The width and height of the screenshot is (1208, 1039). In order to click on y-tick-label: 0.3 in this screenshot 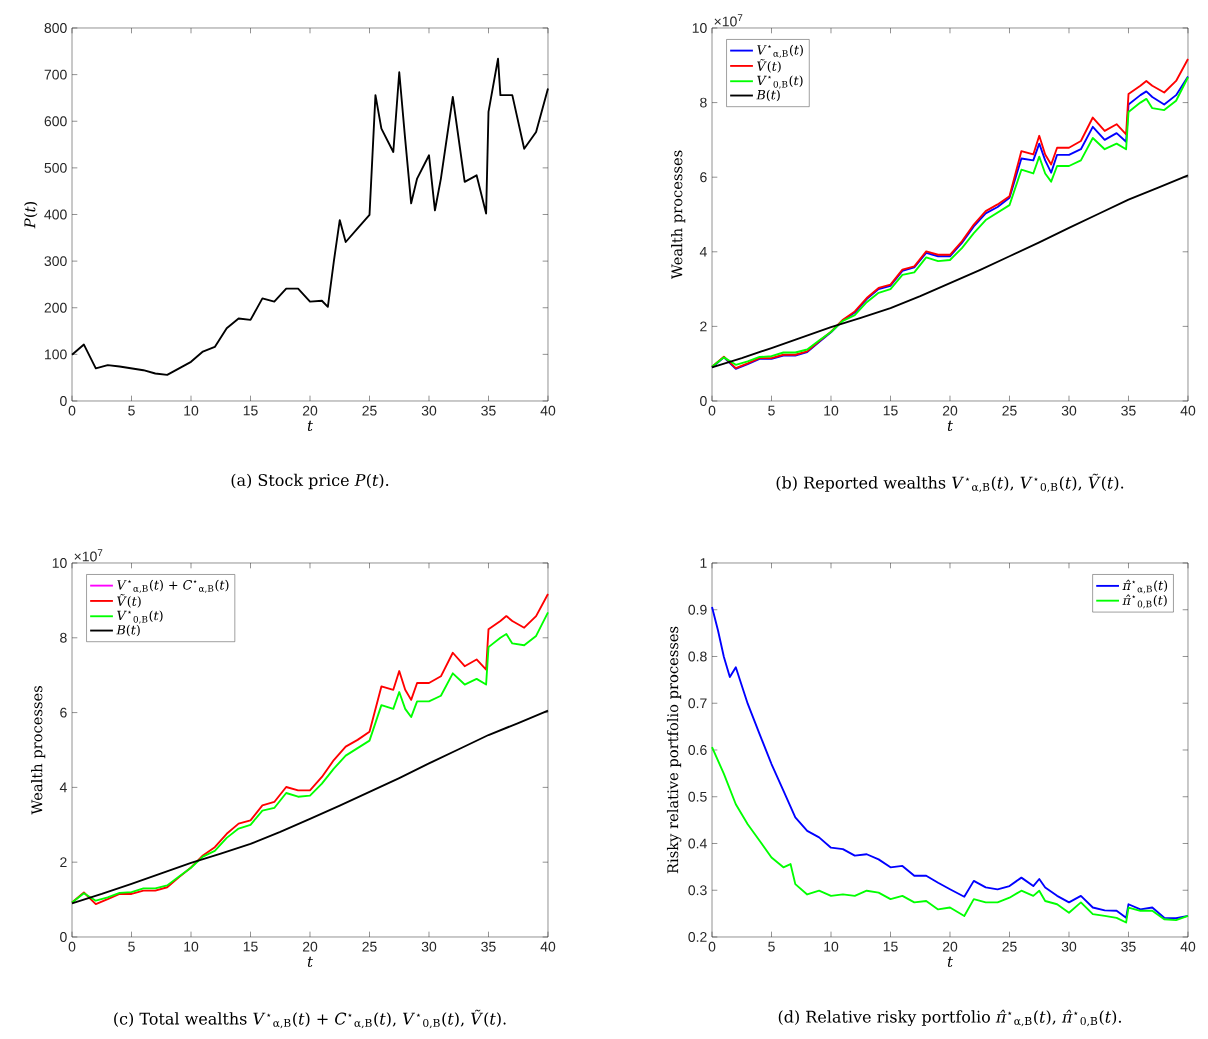, I will do `click(697, 890)`.